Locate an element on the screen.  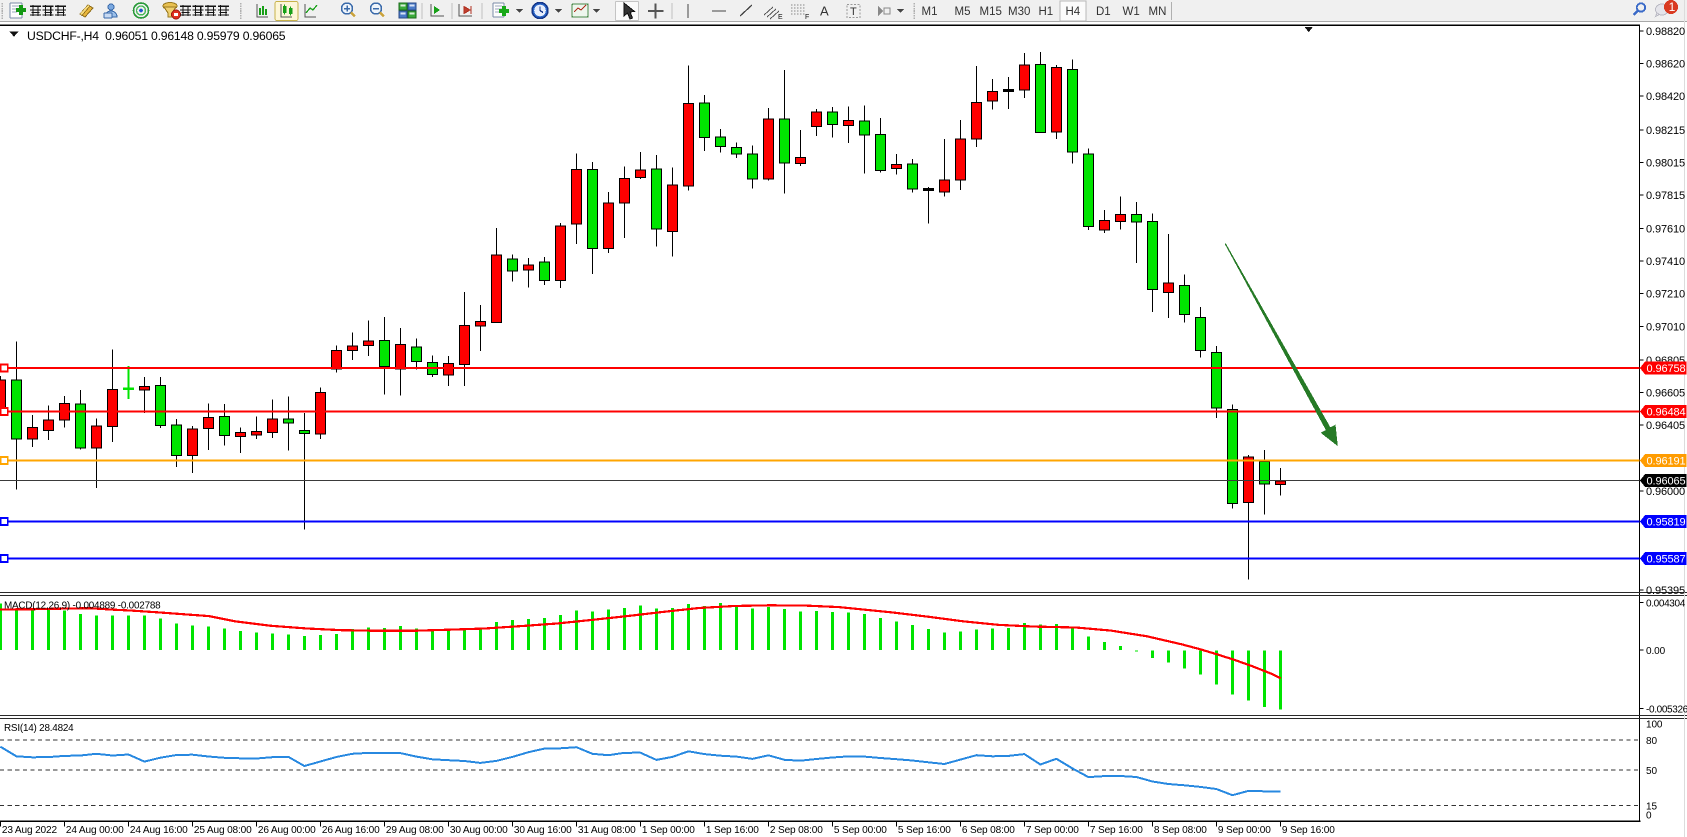
svg-text: 0.98620 is located at coordinates (1665, 65).